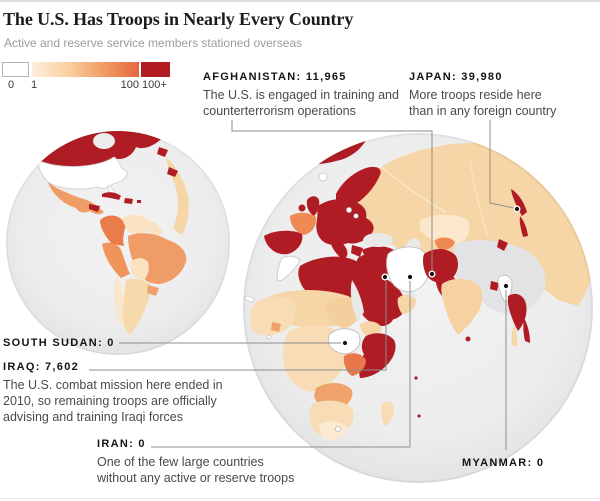  I want to click on legend-gradient-bar, so click(85, 69).